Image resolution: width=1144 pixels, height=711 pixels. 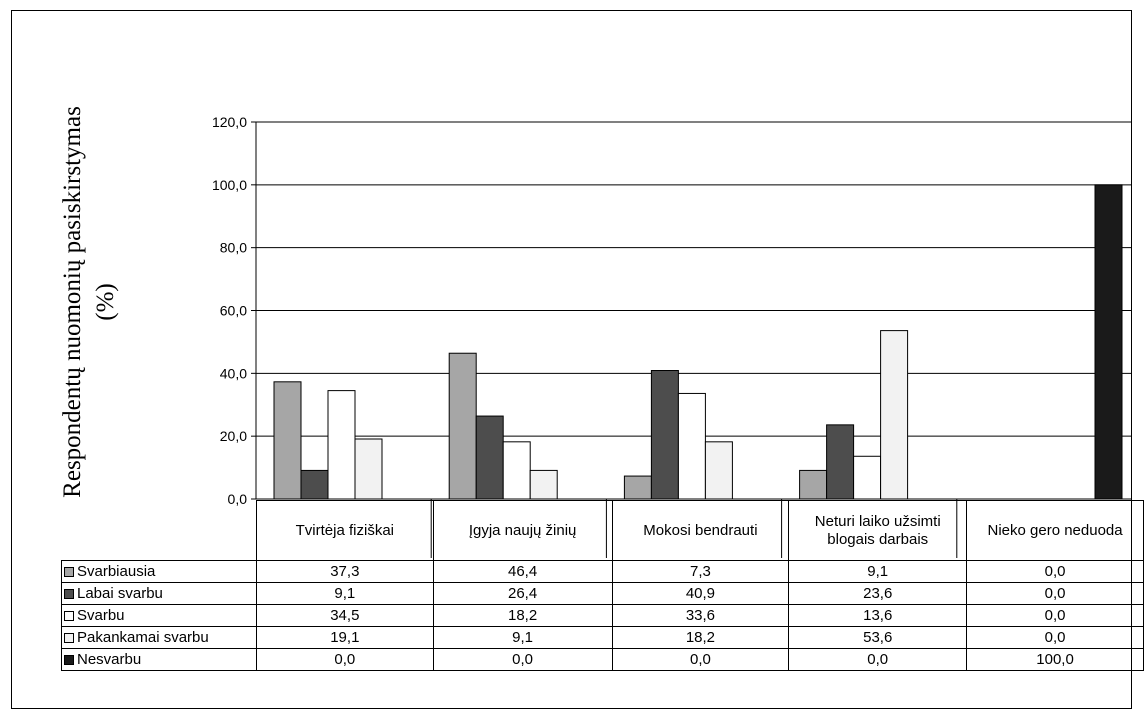 I want to click on legend-entry: Pakankamai svarbu, so click(x=159, y=637).